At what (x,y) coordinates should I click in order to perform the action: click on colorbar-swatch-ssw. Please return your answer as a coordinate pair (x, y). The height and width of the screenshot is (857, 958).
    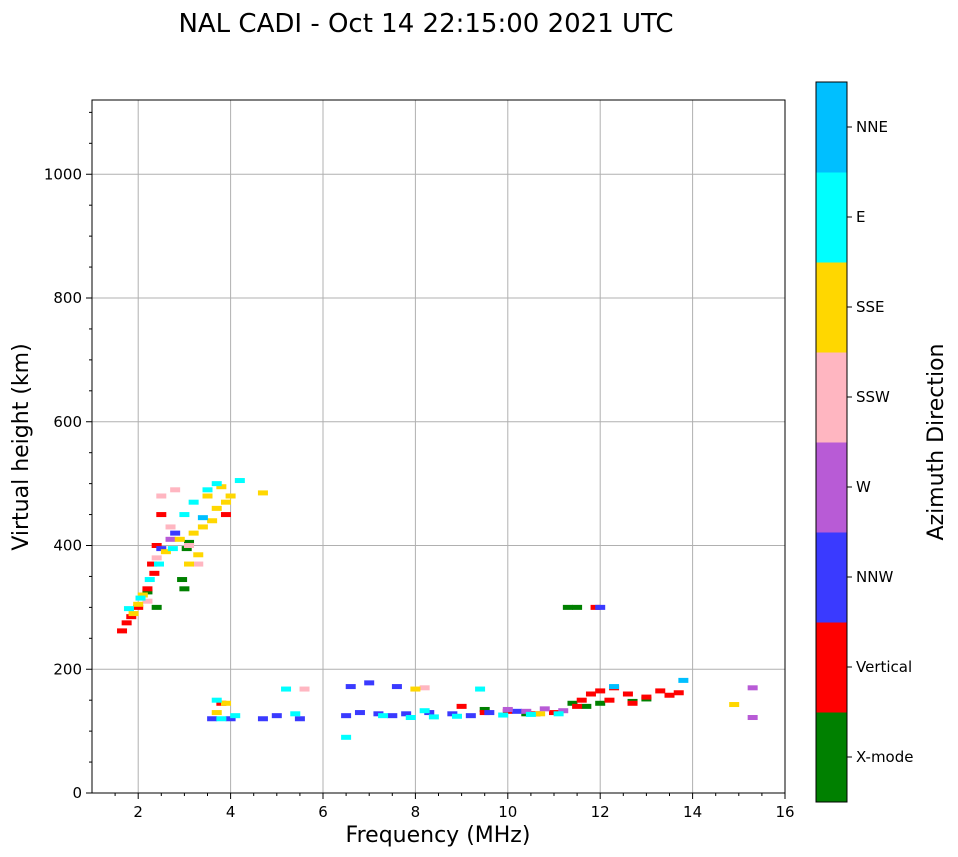
    Looking at the image, I should click on (831, 397).